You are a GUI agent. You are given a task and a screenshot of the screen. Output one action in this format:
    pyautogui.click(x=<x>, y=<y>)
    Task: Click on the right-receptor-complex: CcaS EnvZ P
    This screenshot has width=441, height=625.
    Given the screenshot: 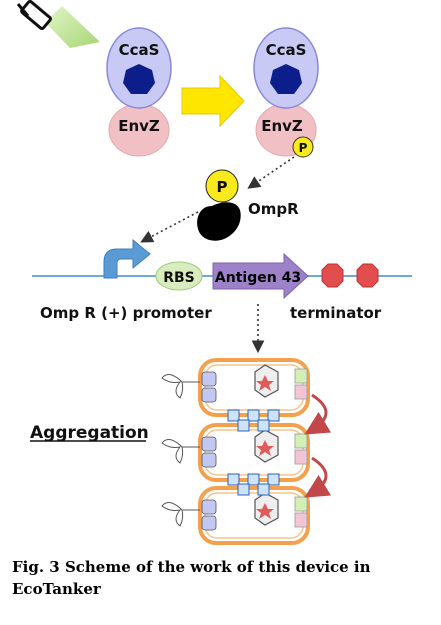 What is the action you would take?
    pyautogui.click(x=286, y=92)
    